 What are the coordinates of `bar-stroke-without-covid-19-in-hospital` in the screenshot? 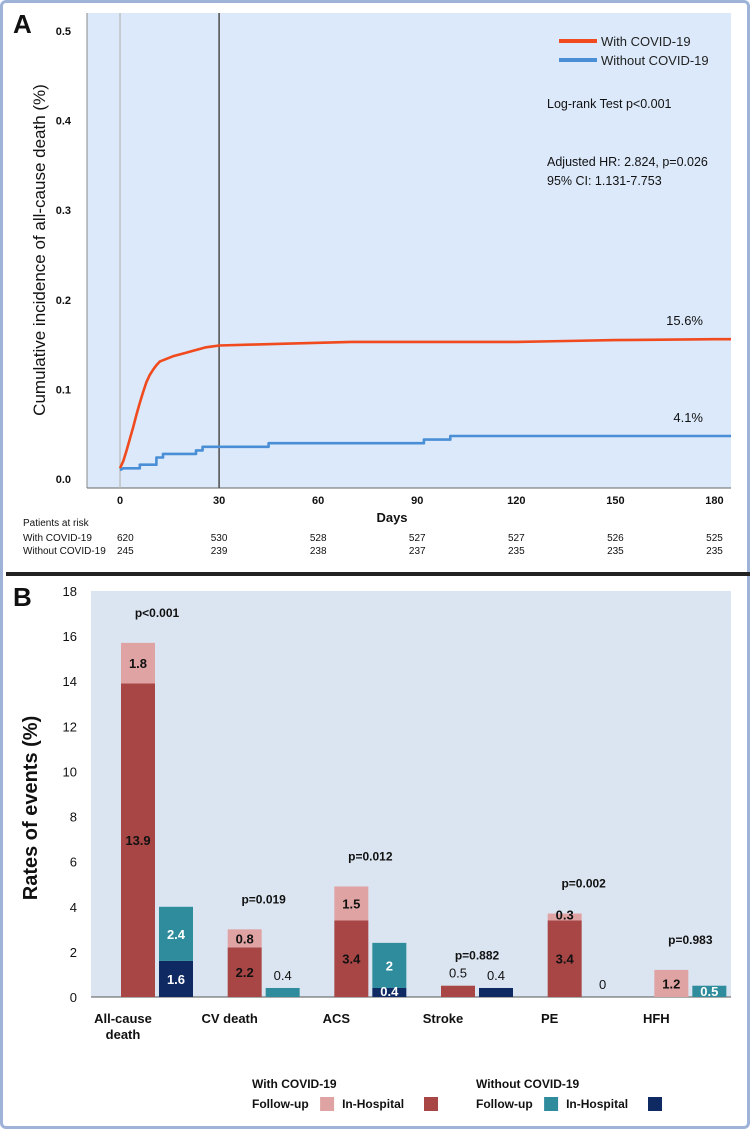 It's located at (496, 992).